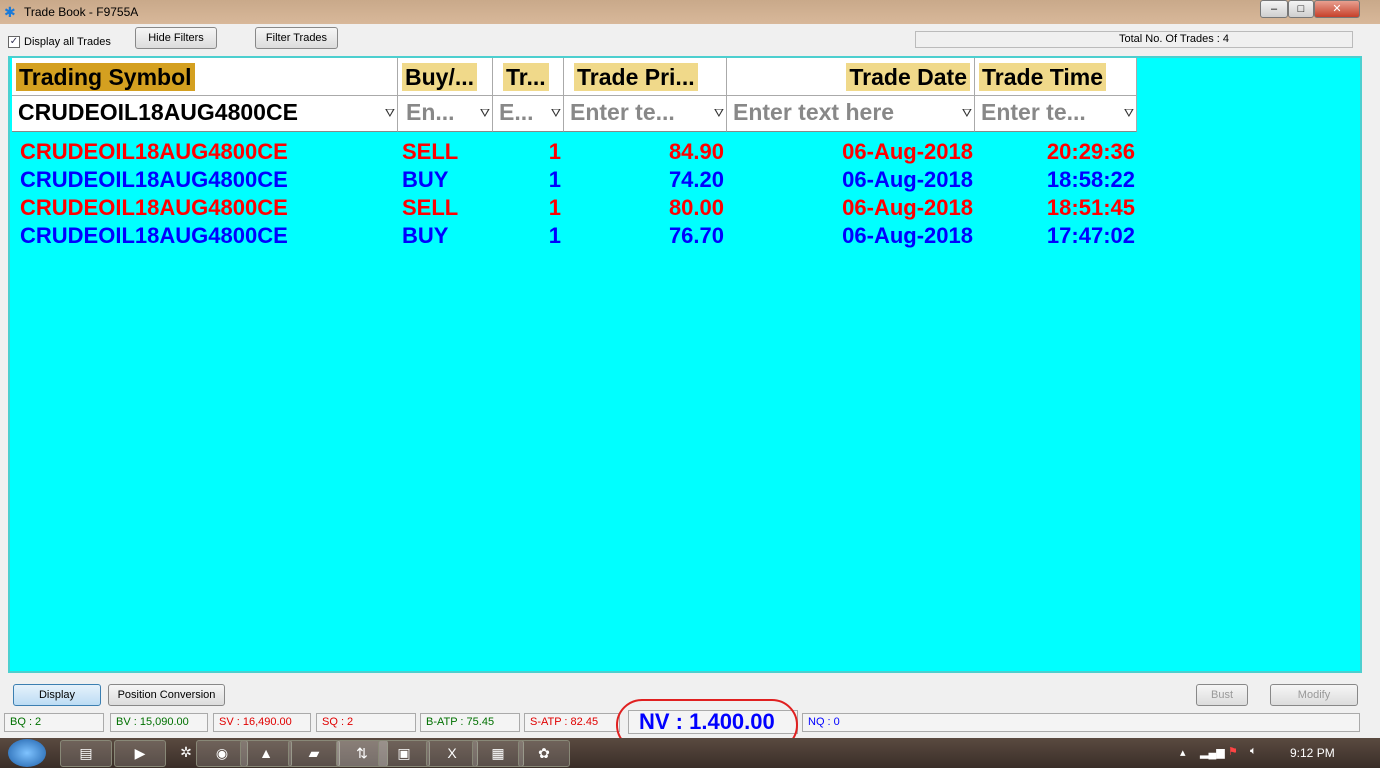  I want to click on status-bq: BQ : 2, so click(54, 722).